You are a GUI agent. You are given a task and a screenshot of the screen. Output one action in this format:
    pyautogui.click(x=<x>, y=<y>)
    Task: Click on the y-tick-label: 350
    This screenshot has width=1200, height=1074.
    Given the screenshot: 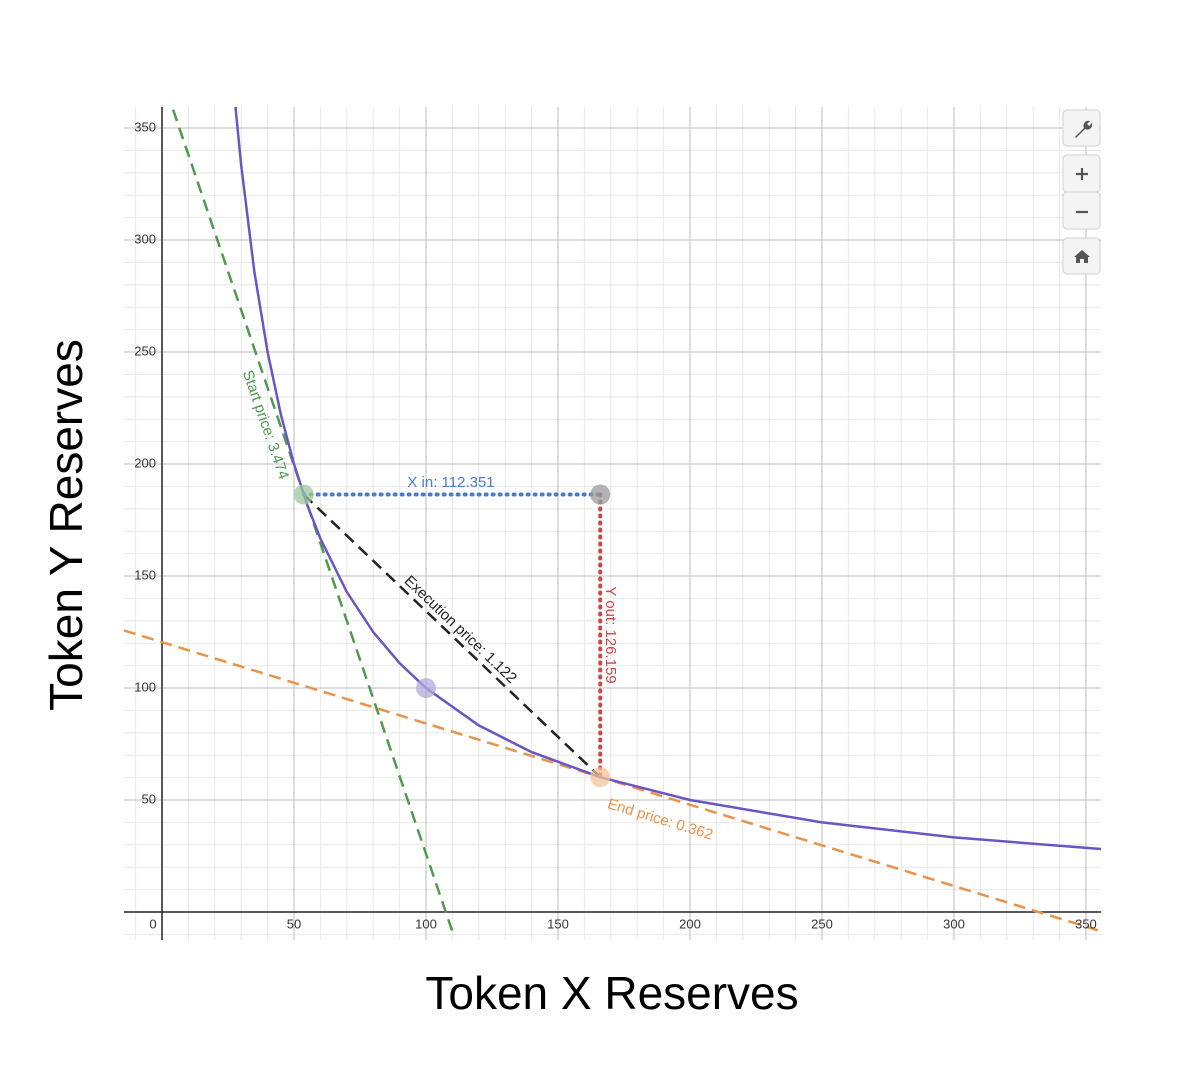 What is the action you would take?
    pyautogui.click(x=145, y=126)
    